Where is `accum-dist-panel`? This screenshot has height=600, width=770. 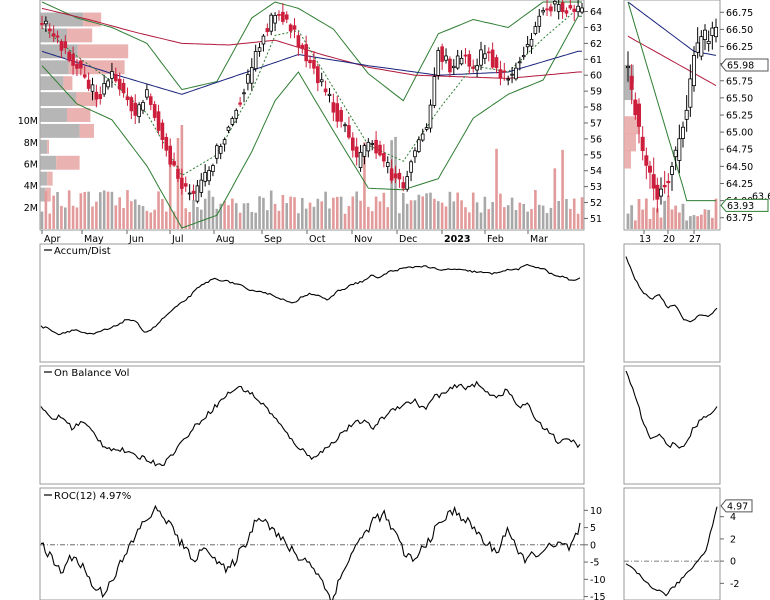 accum-dist-panel is located at coordinates (312, 303).